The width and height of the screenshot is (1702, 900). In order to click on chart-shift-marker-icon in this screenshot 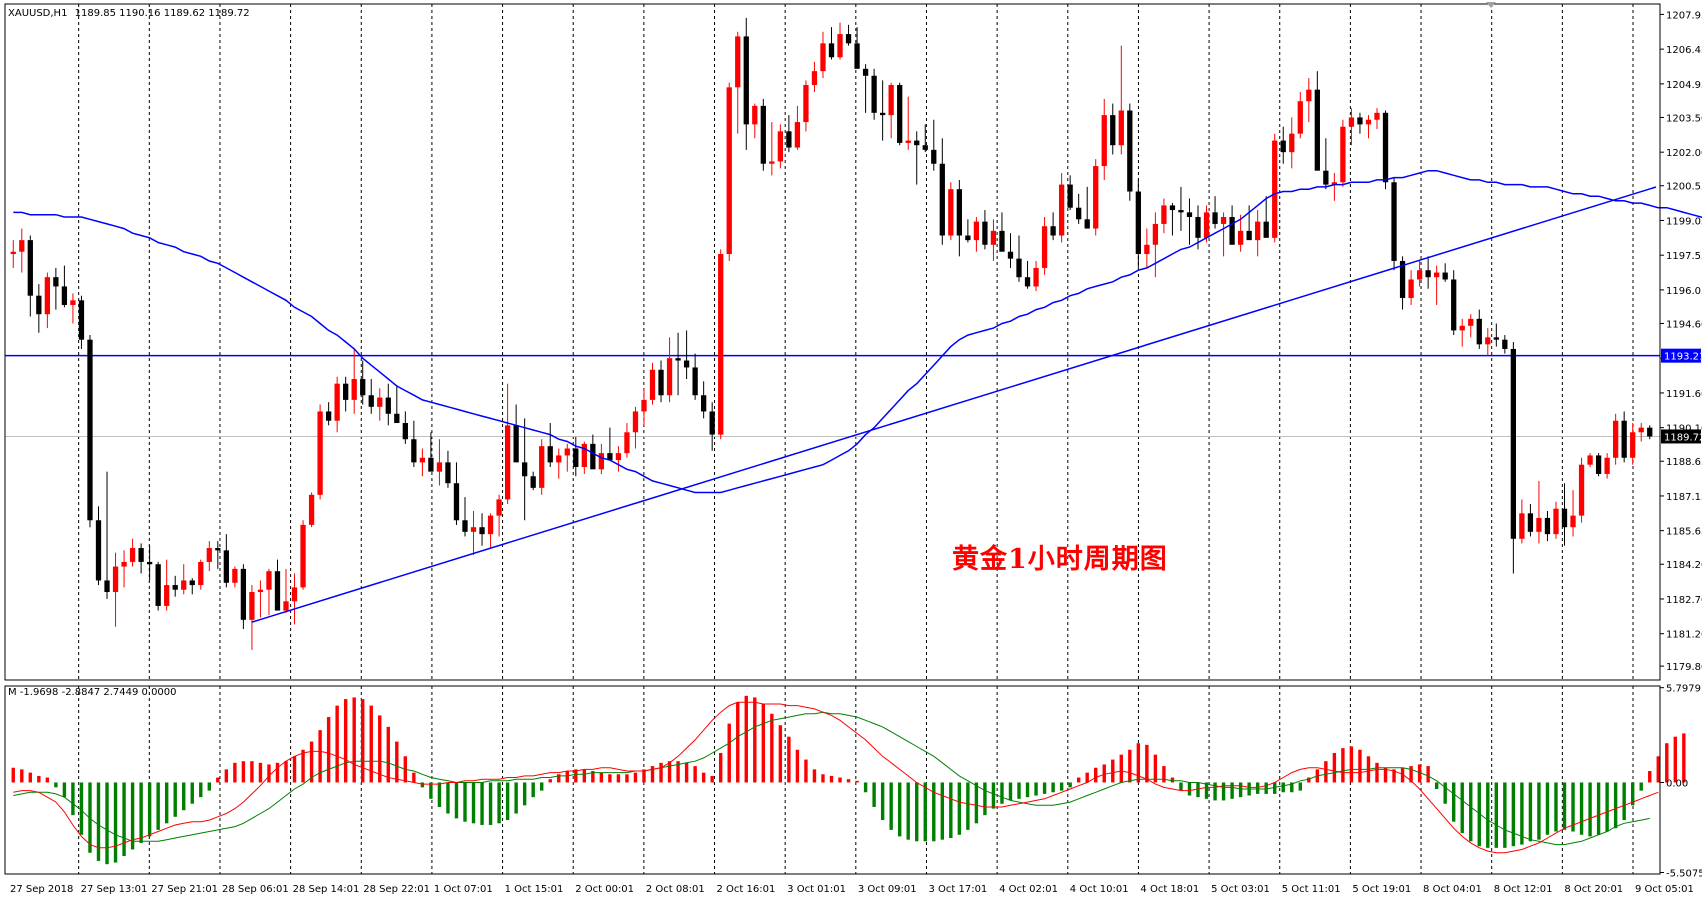, I will do `click(1491, 5)`.